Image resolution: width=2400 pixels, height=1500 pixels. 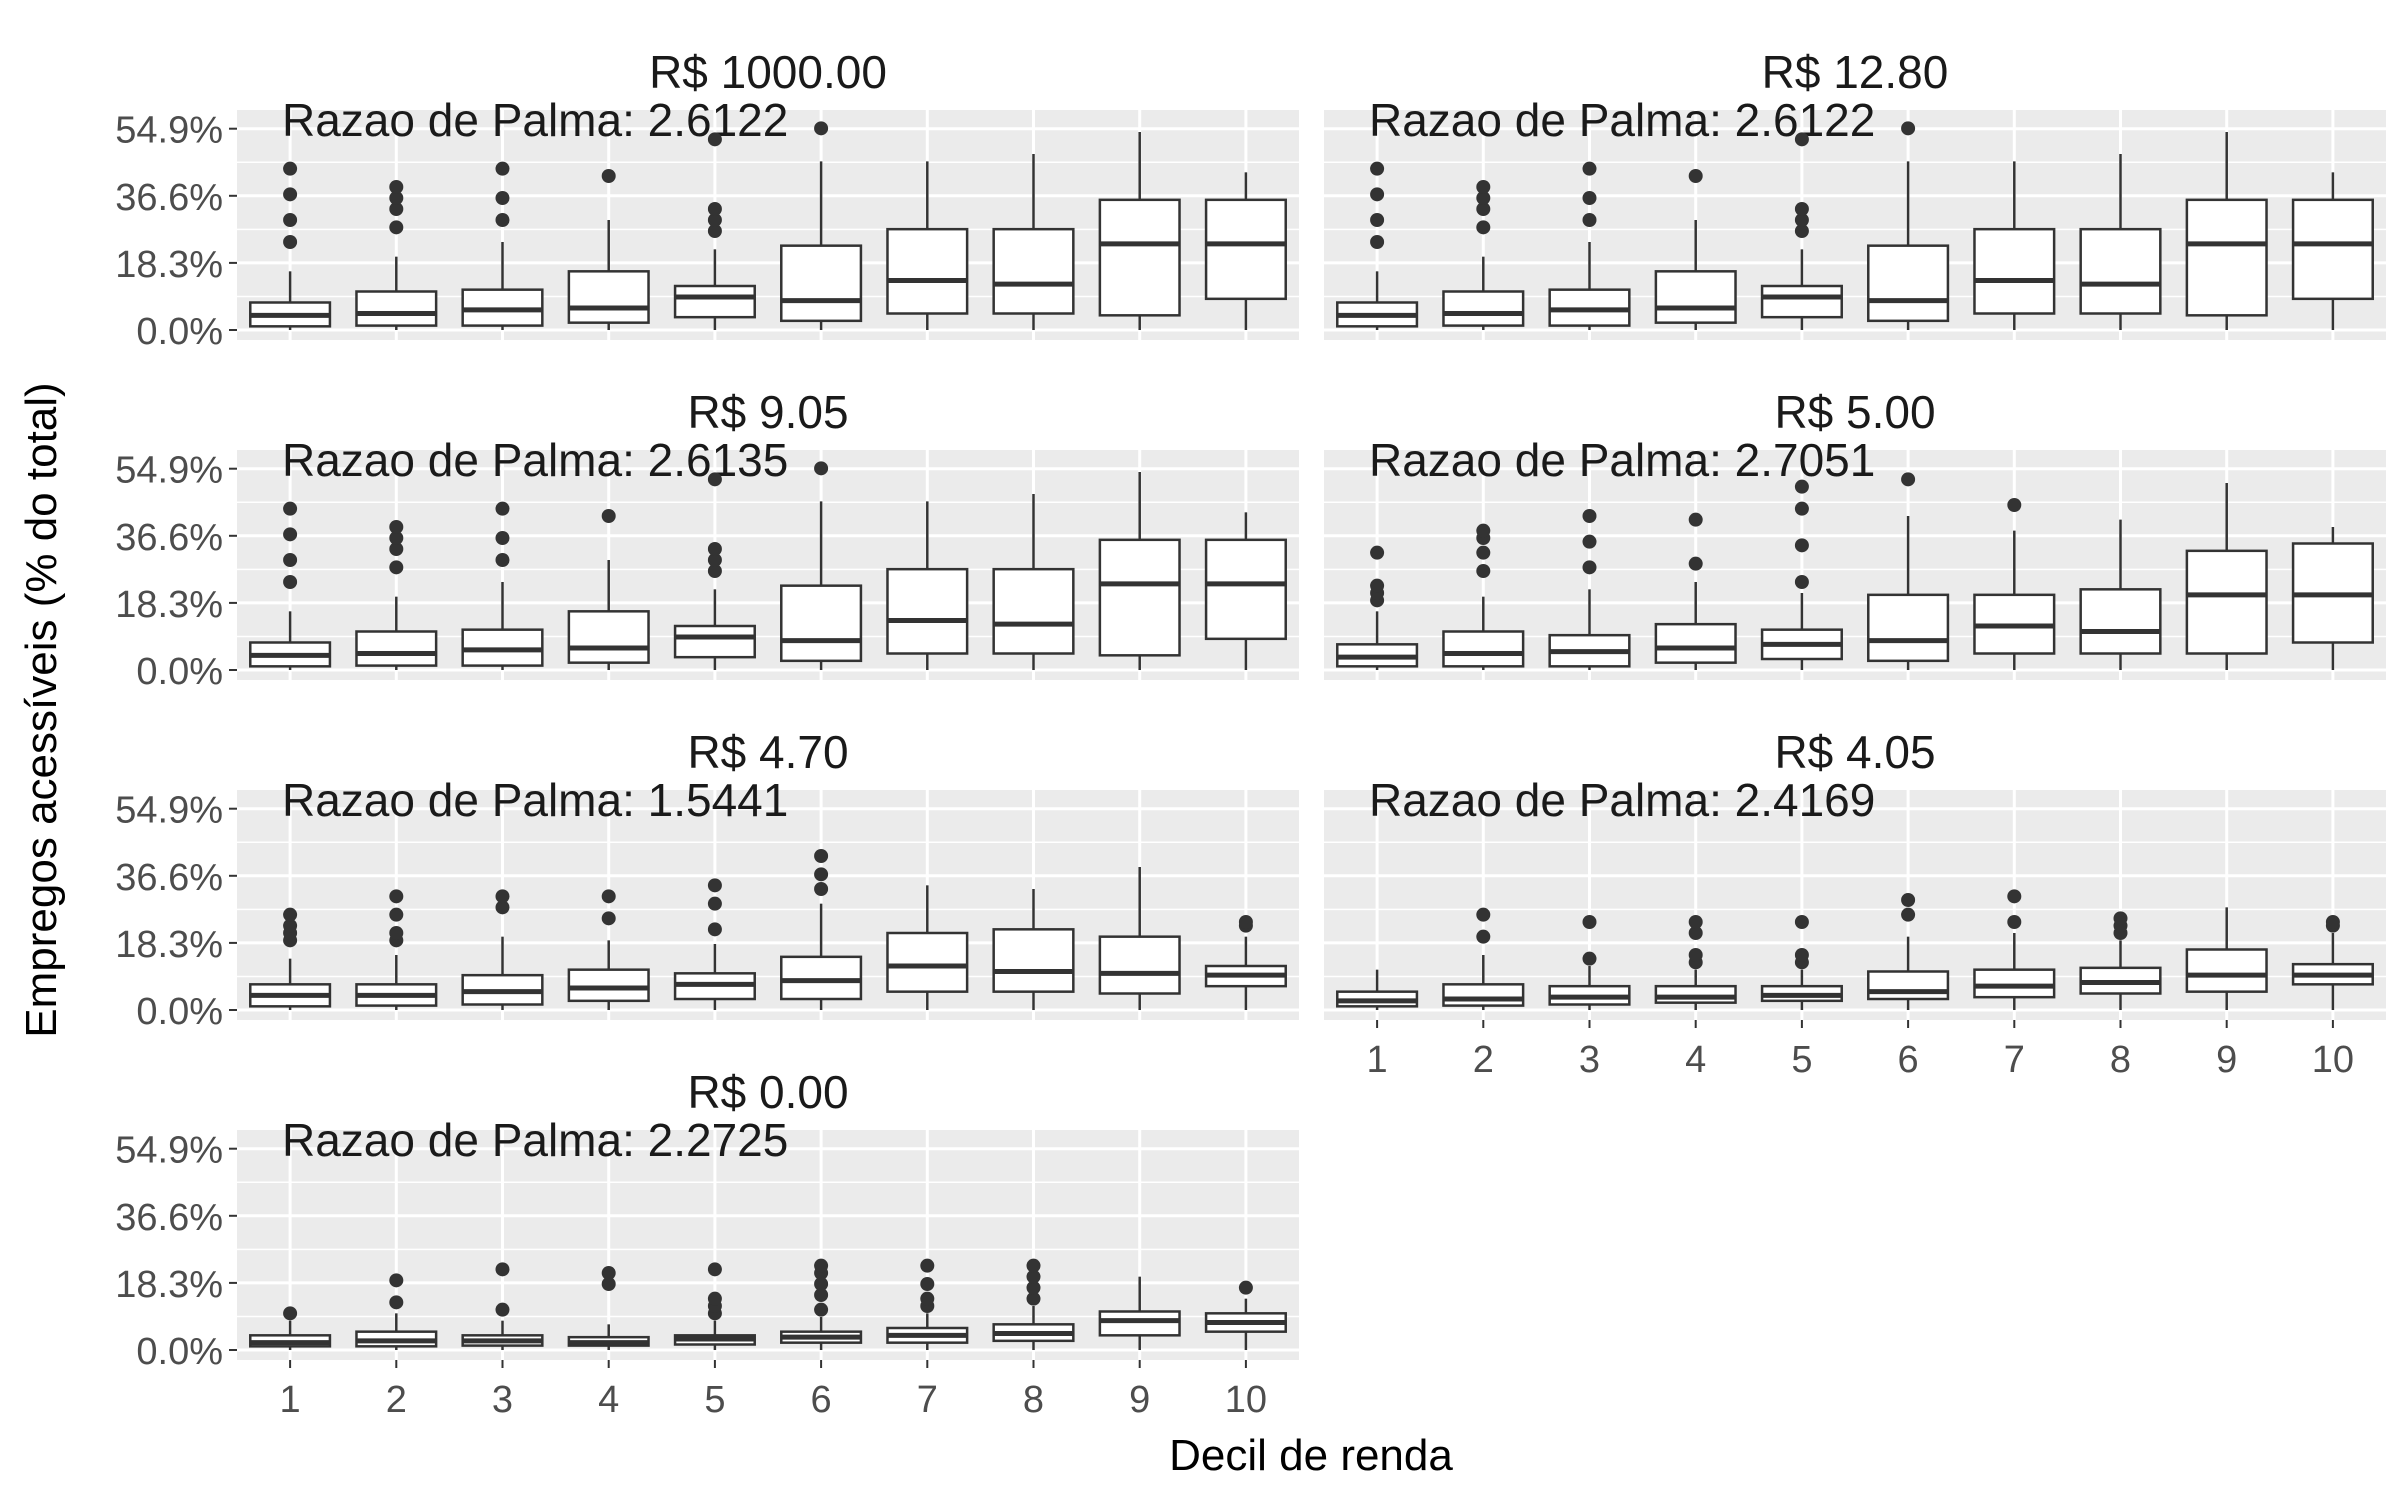 What do you see at coordinates (1622, 800) in the screenshot?
I see `palma-annotation: Razao de Palma: 2.4169` at bounding box center [1622, 800].